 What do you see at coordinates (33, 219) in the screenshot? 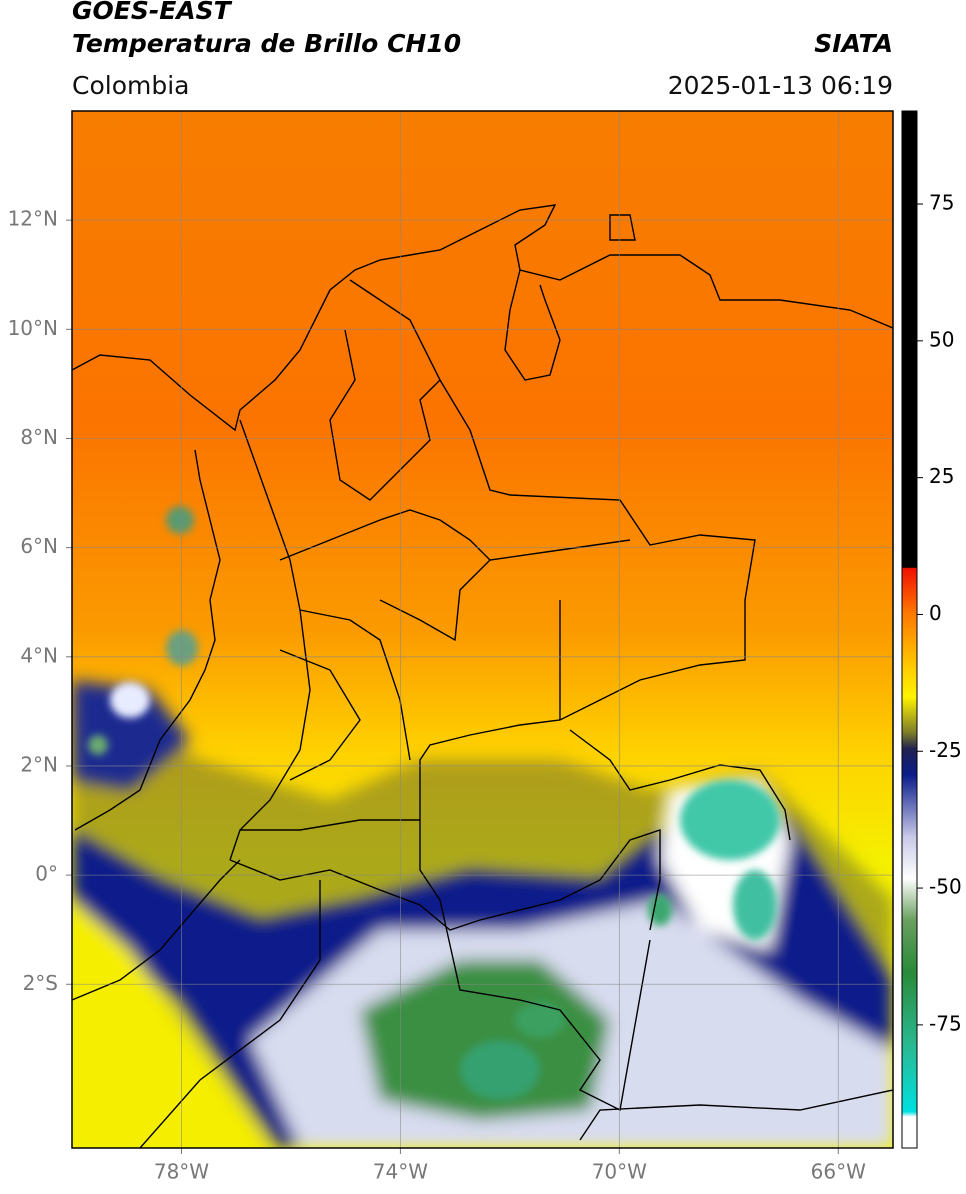
I see `y-tick-label: 12°N` at bounding box center [33, 219].